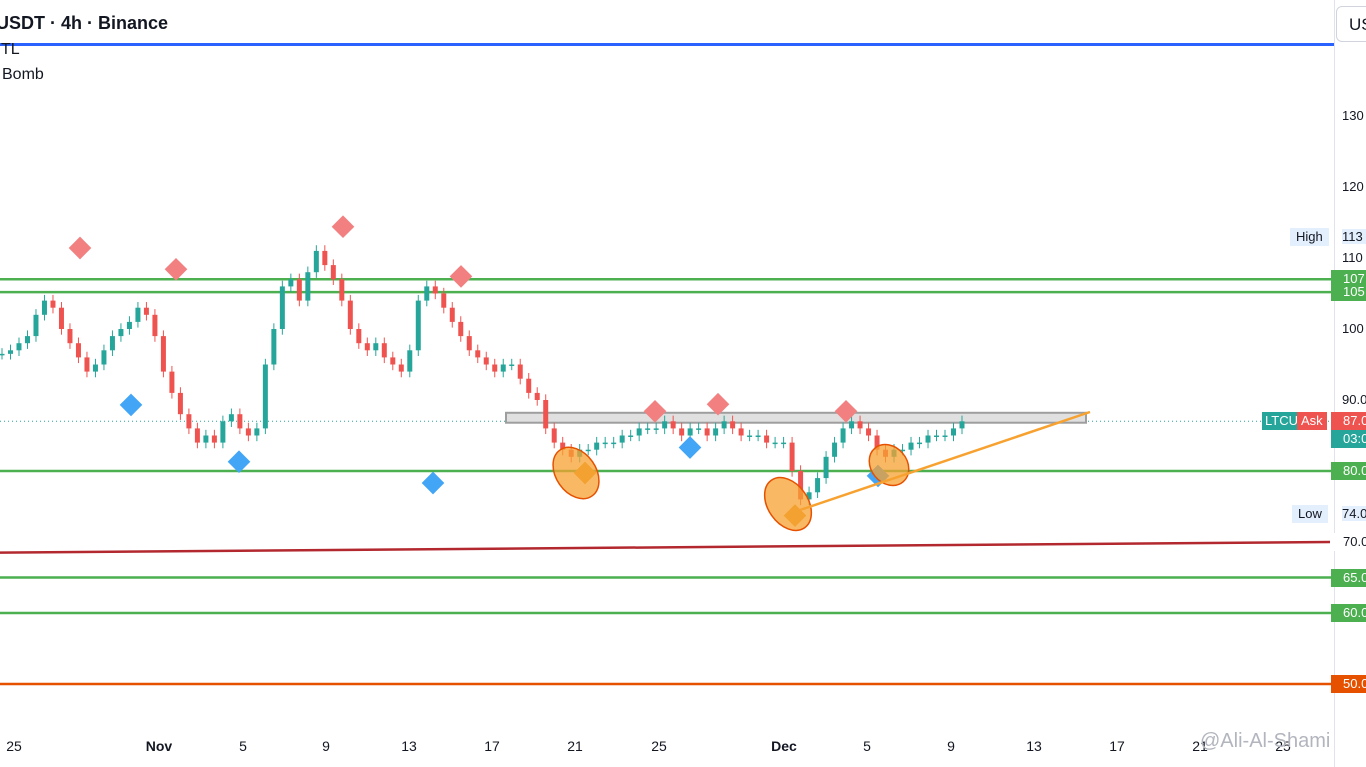 Image resolution: width=1366 pixels, height=767 pixels. Describe the element at coordinates (1348, 613) in the screenshot. I see `level-price-badge: 60.0` at that location.